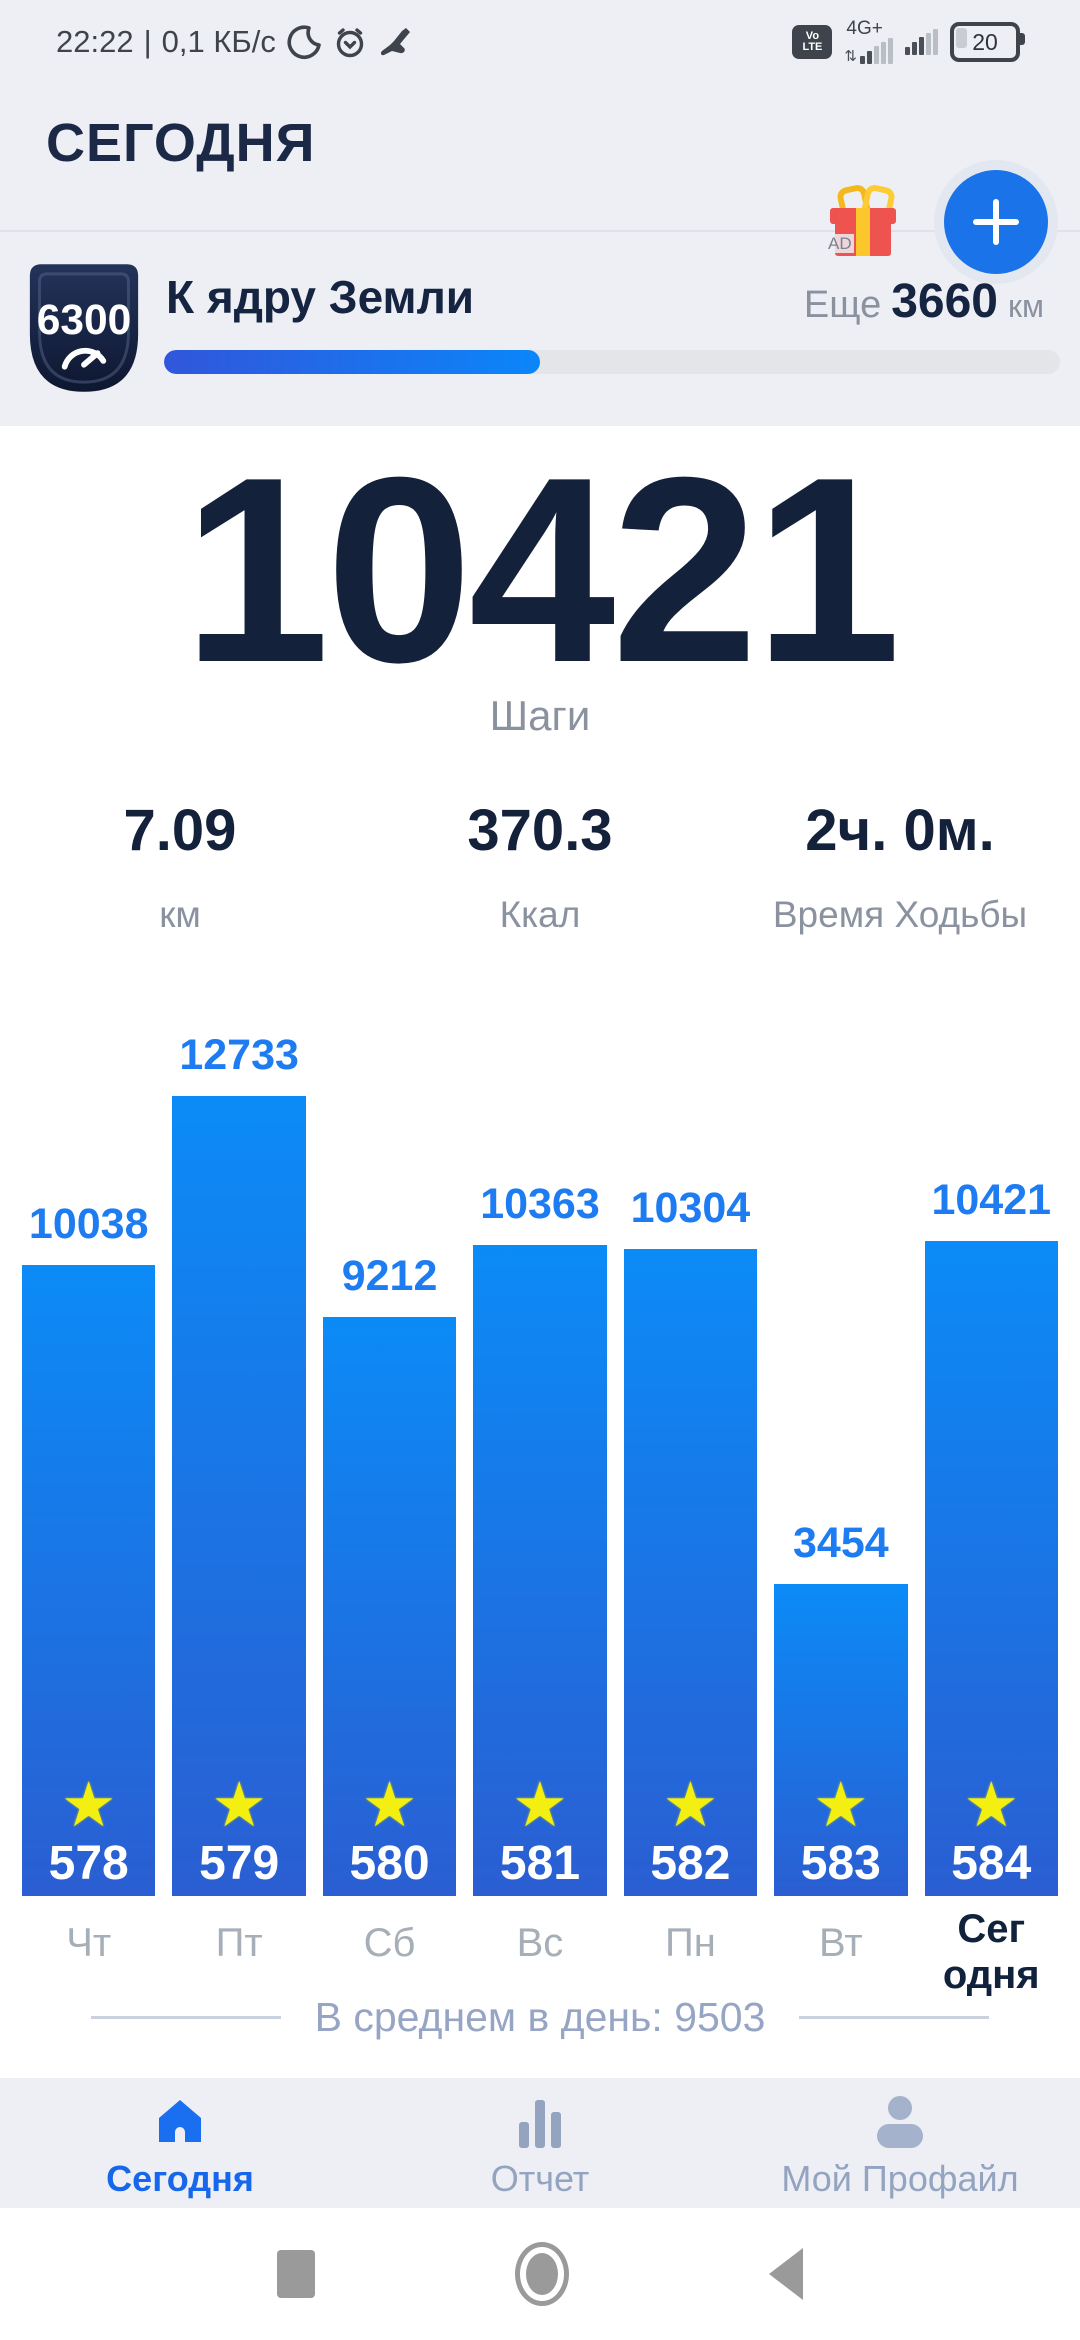  What do you see at coordinates (389, 1606) in the screenshot?
I see `chart-bar: ★ 580` at bounding box center [389, 1606].